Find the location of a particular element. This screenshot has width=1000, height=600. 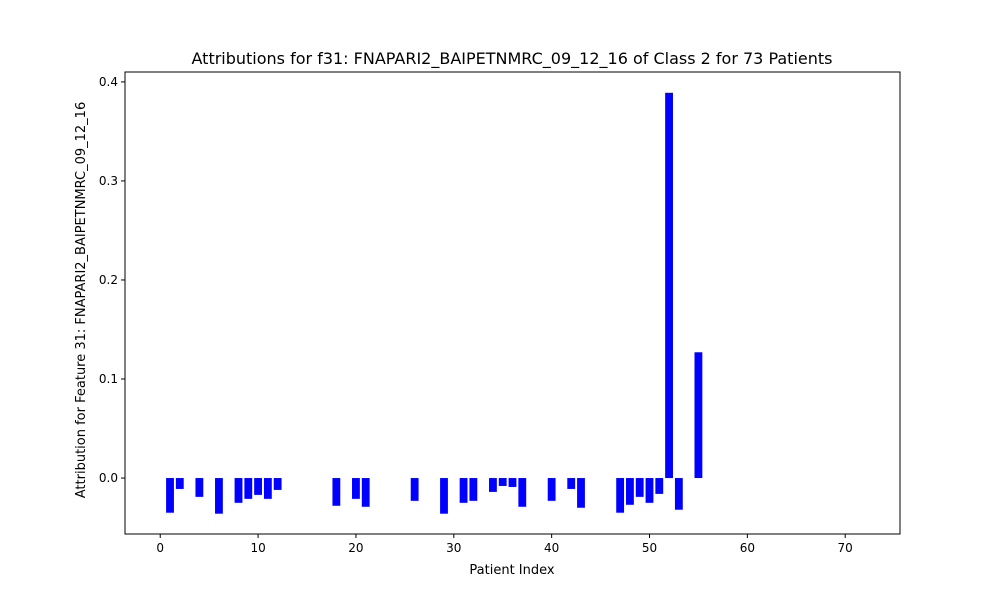

x-tick-label: 20 is located at coordinates (355, 548).